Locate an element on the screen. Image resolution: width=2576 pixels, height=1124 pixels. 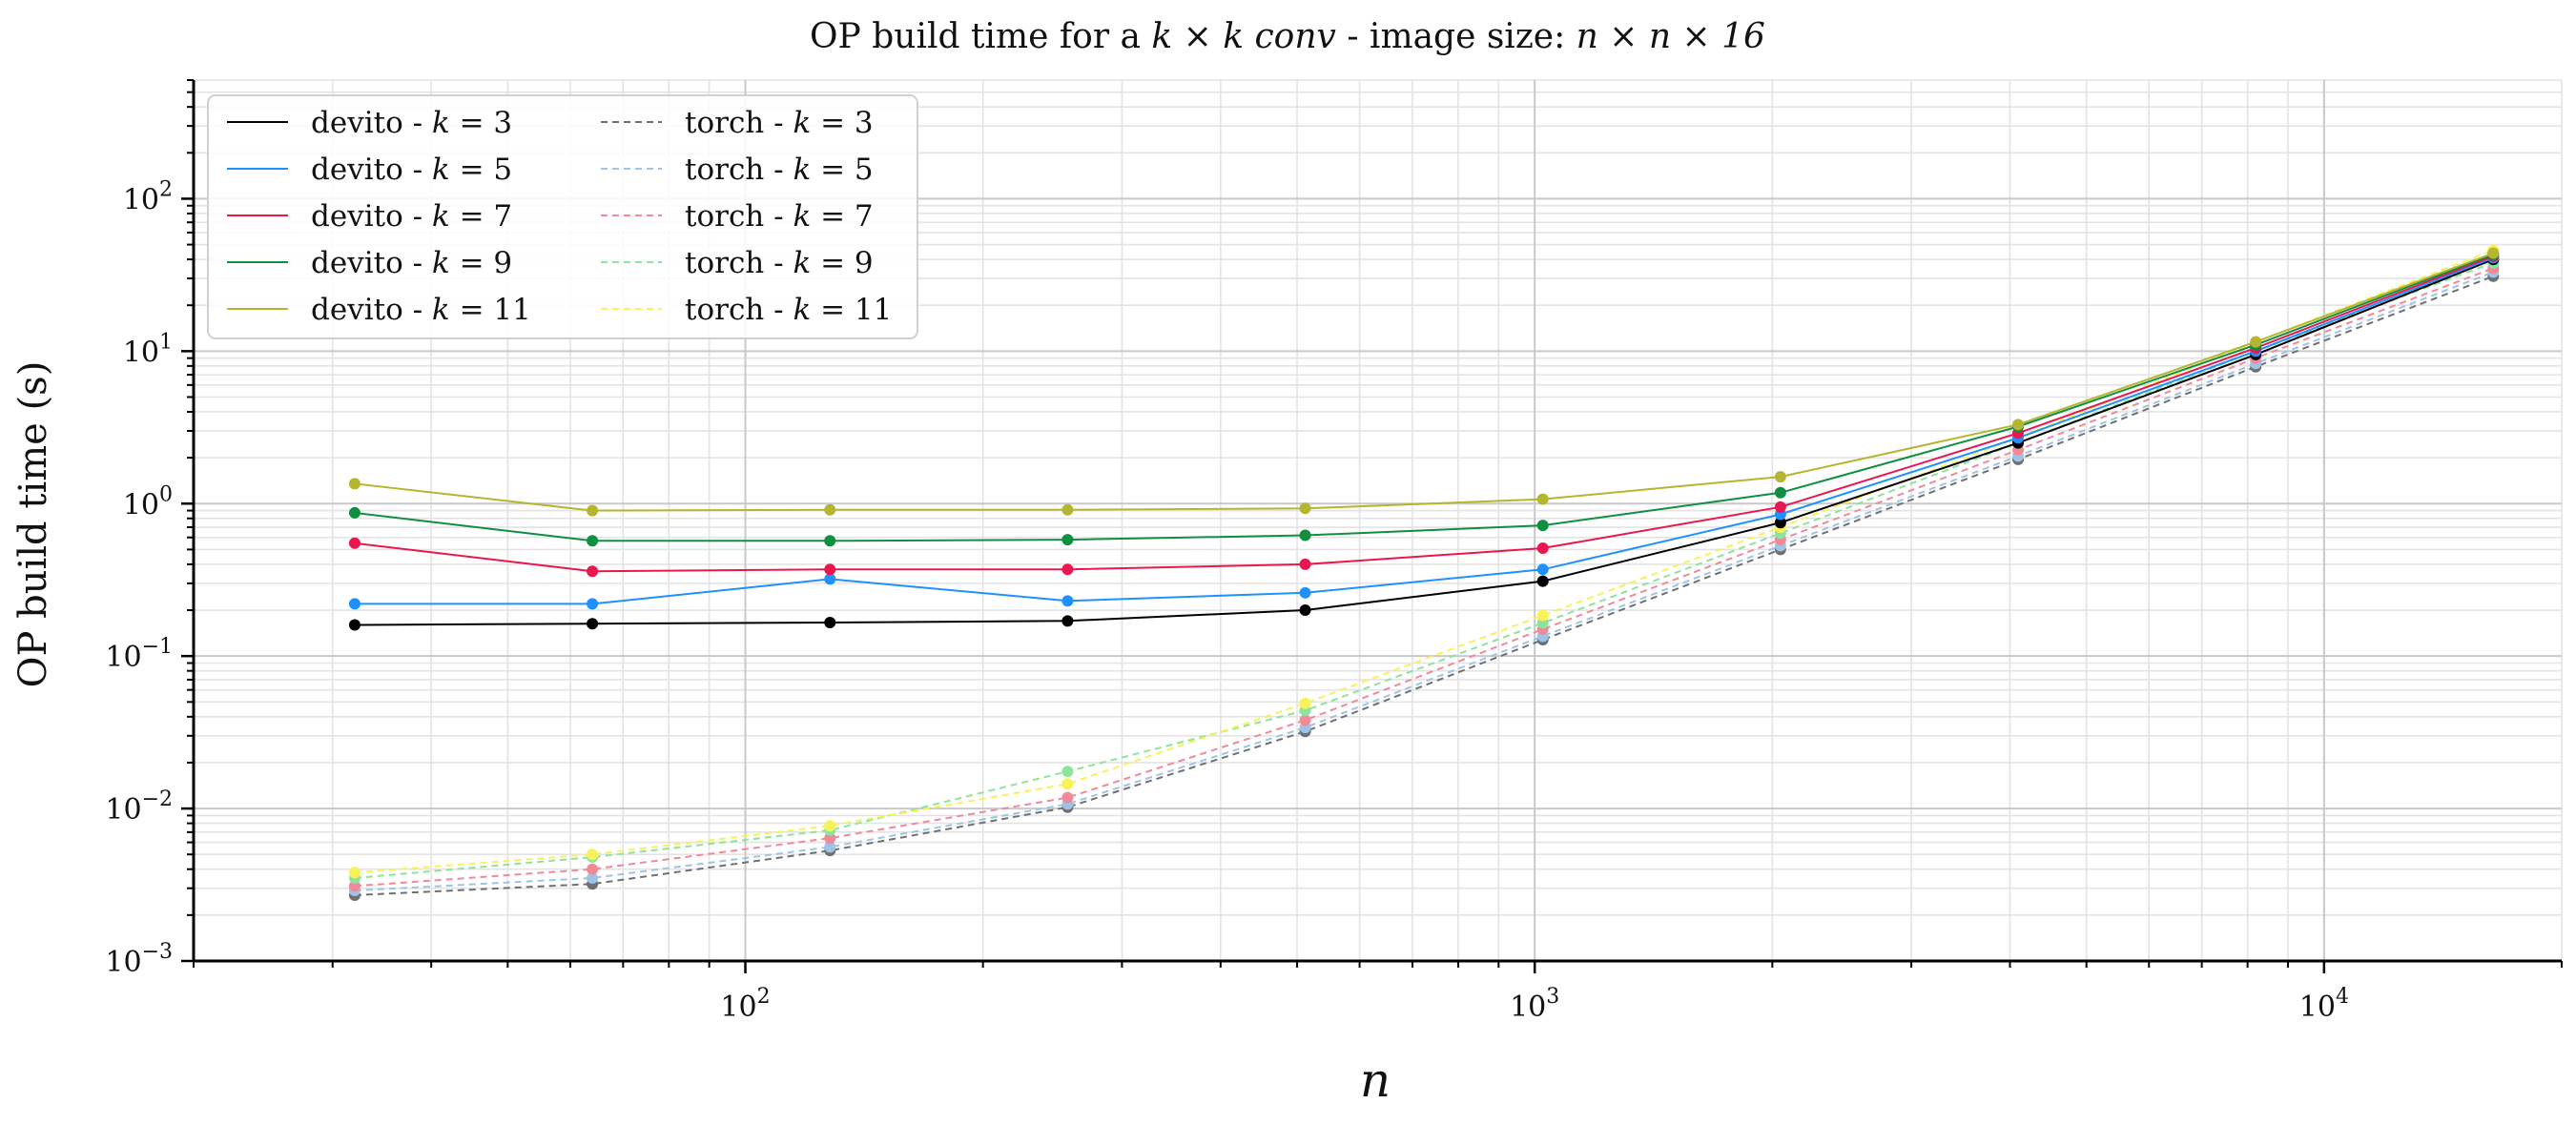
legend-label: torch - k = 11 is located at coordinates (788, 310).